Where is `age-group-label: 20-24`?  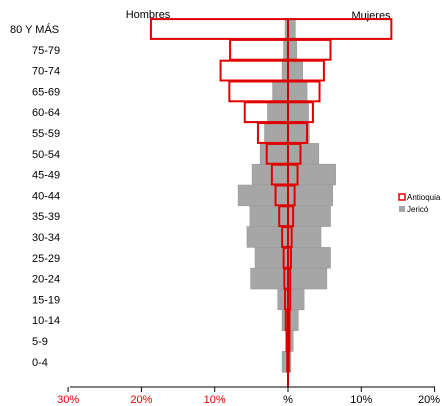
age-group-label: 20-24 is located at coordinates (46, 280).